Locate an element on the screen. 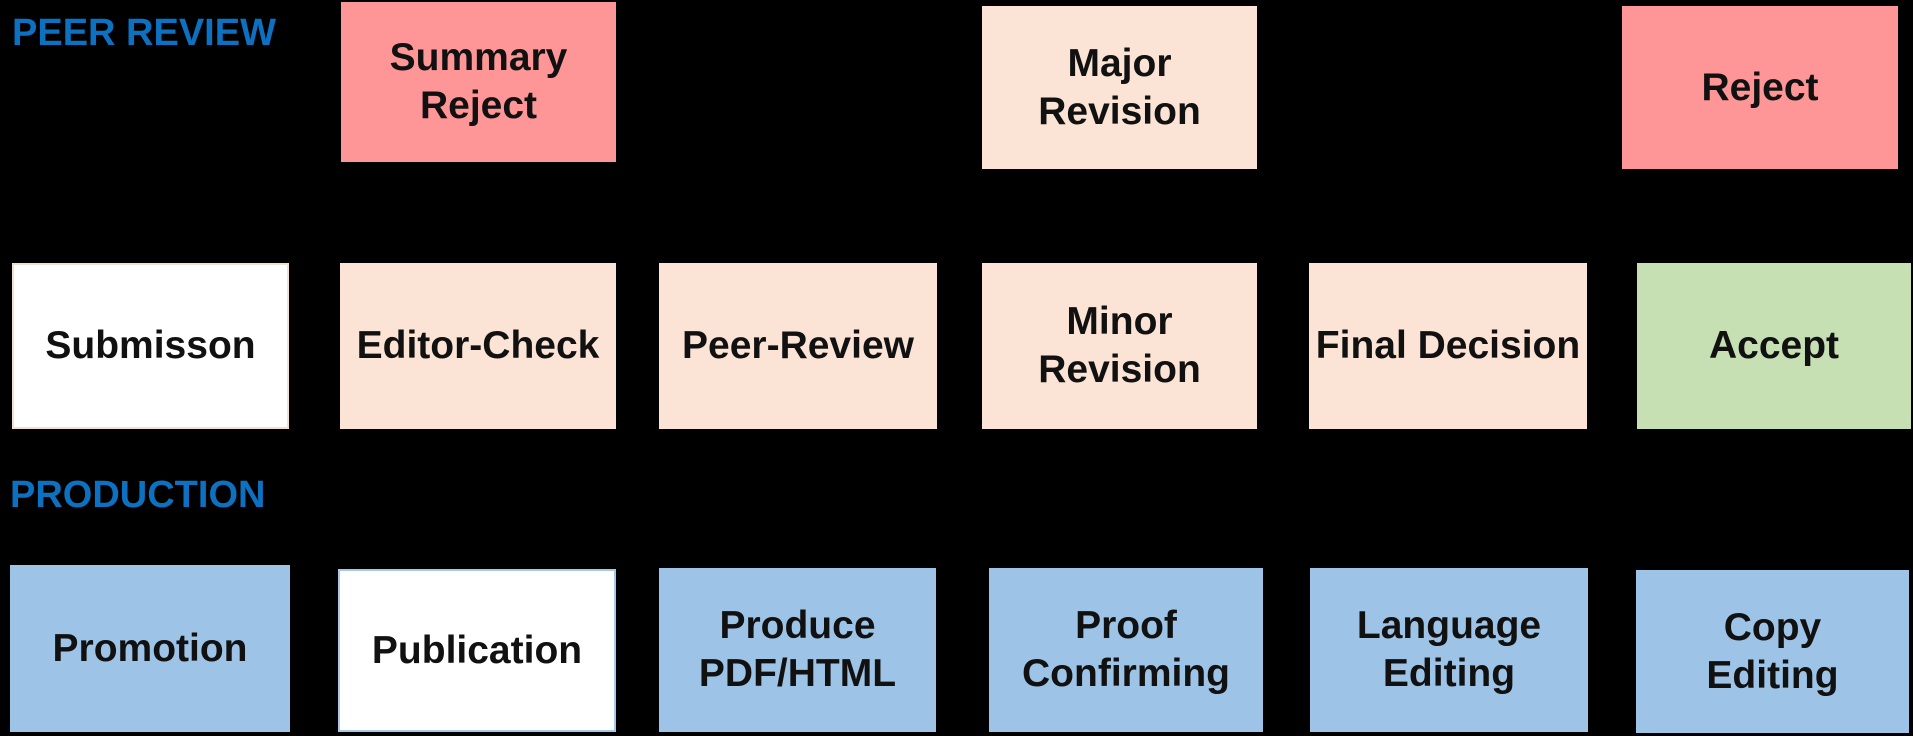 This screenshot has height=736, width=1913. flow-node-submisson: Submisson is located at coordinates (150, 346).